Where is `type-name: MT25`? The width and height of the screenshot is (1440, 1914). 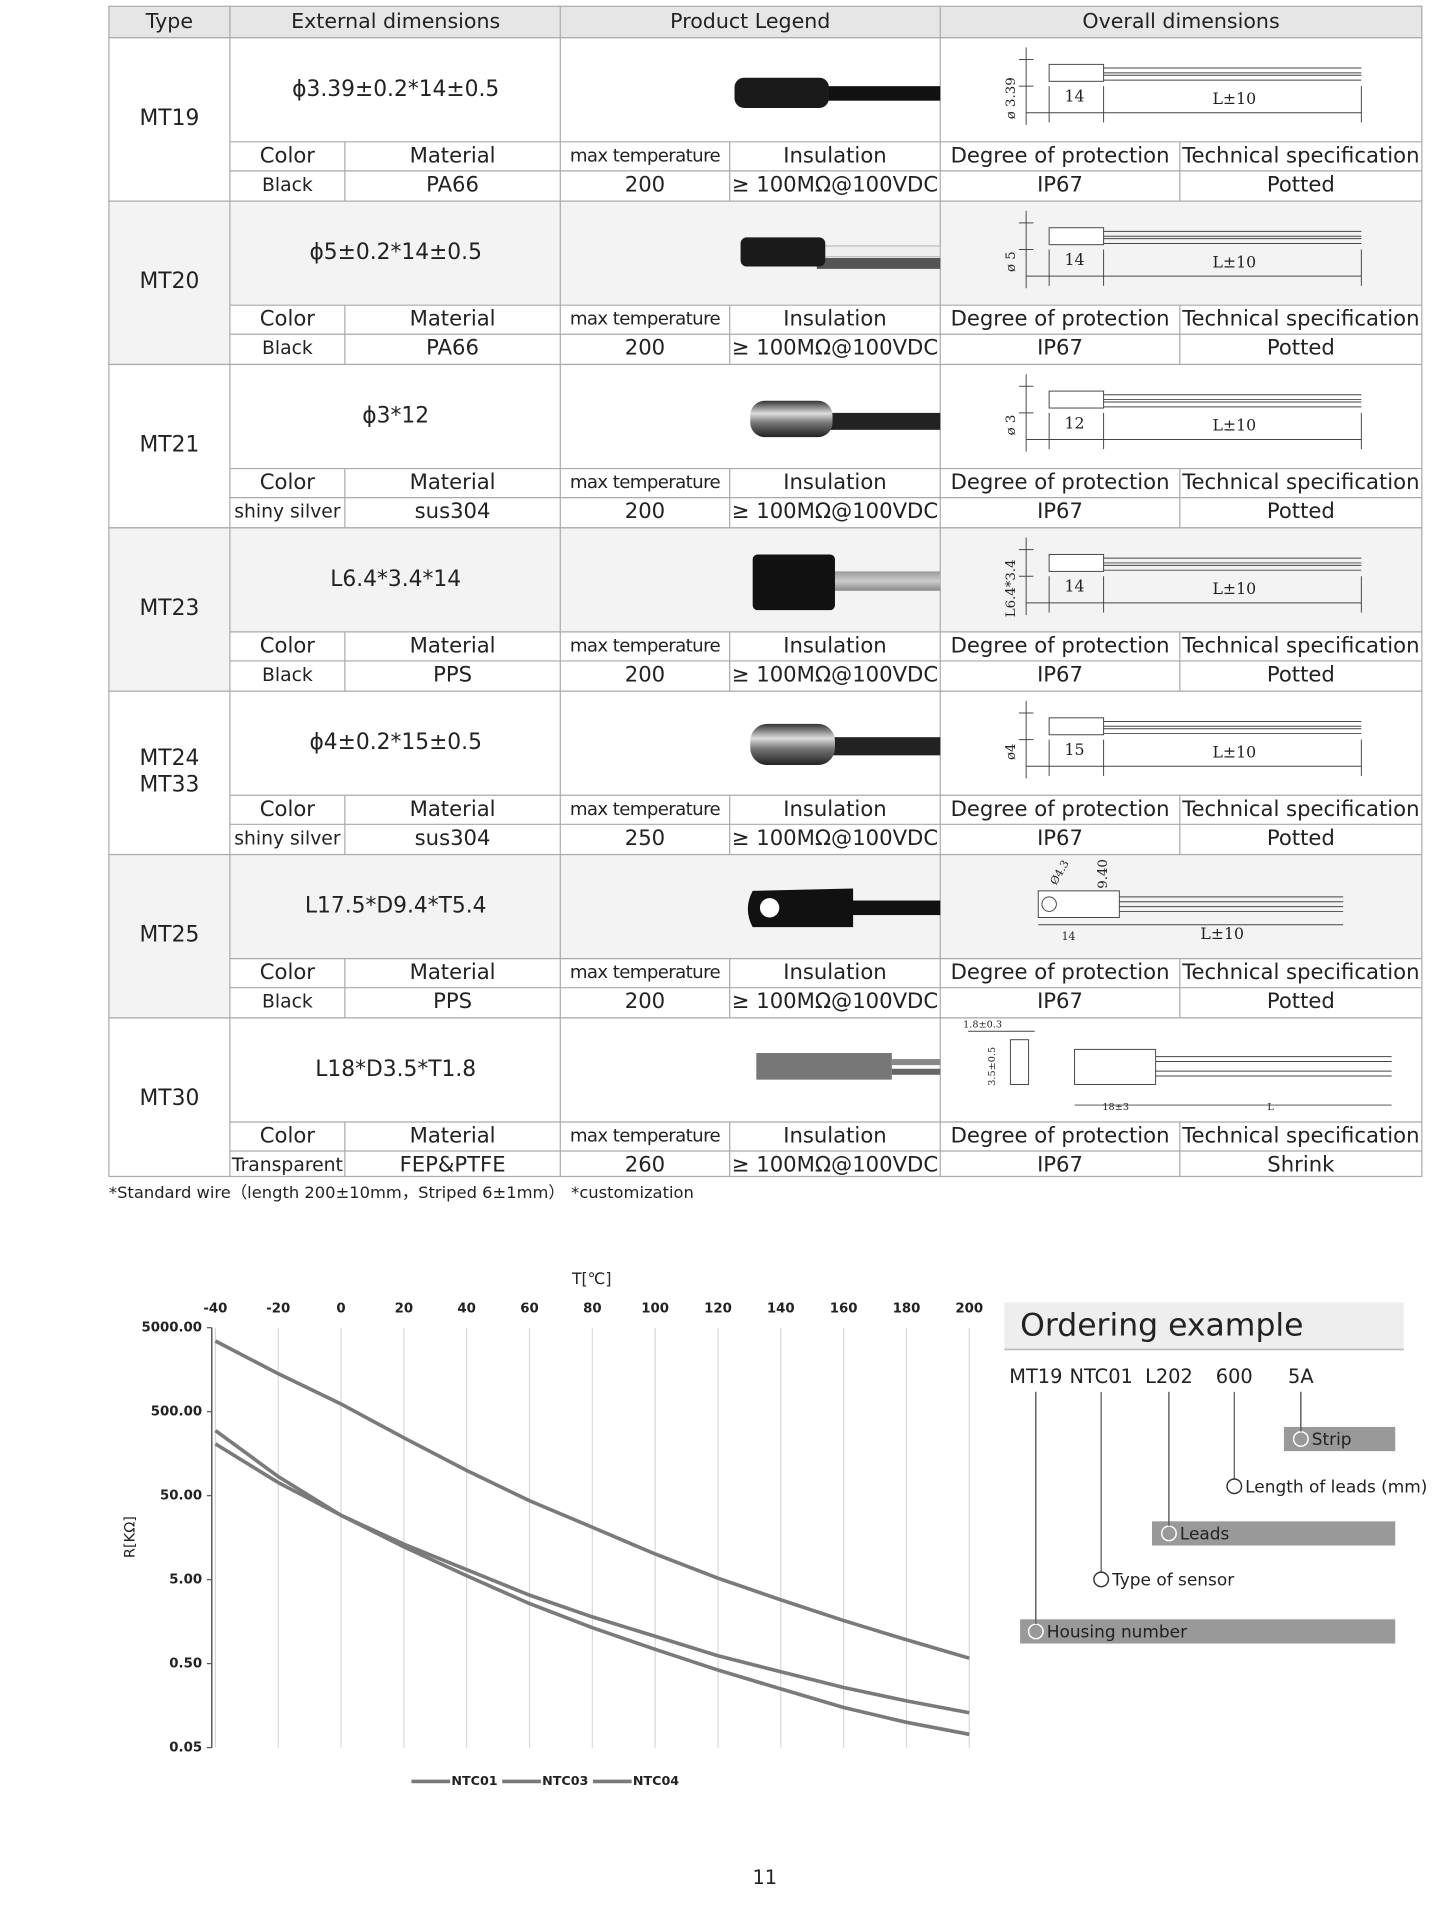 type-name: MT25 is located at coordinates (170, 935).